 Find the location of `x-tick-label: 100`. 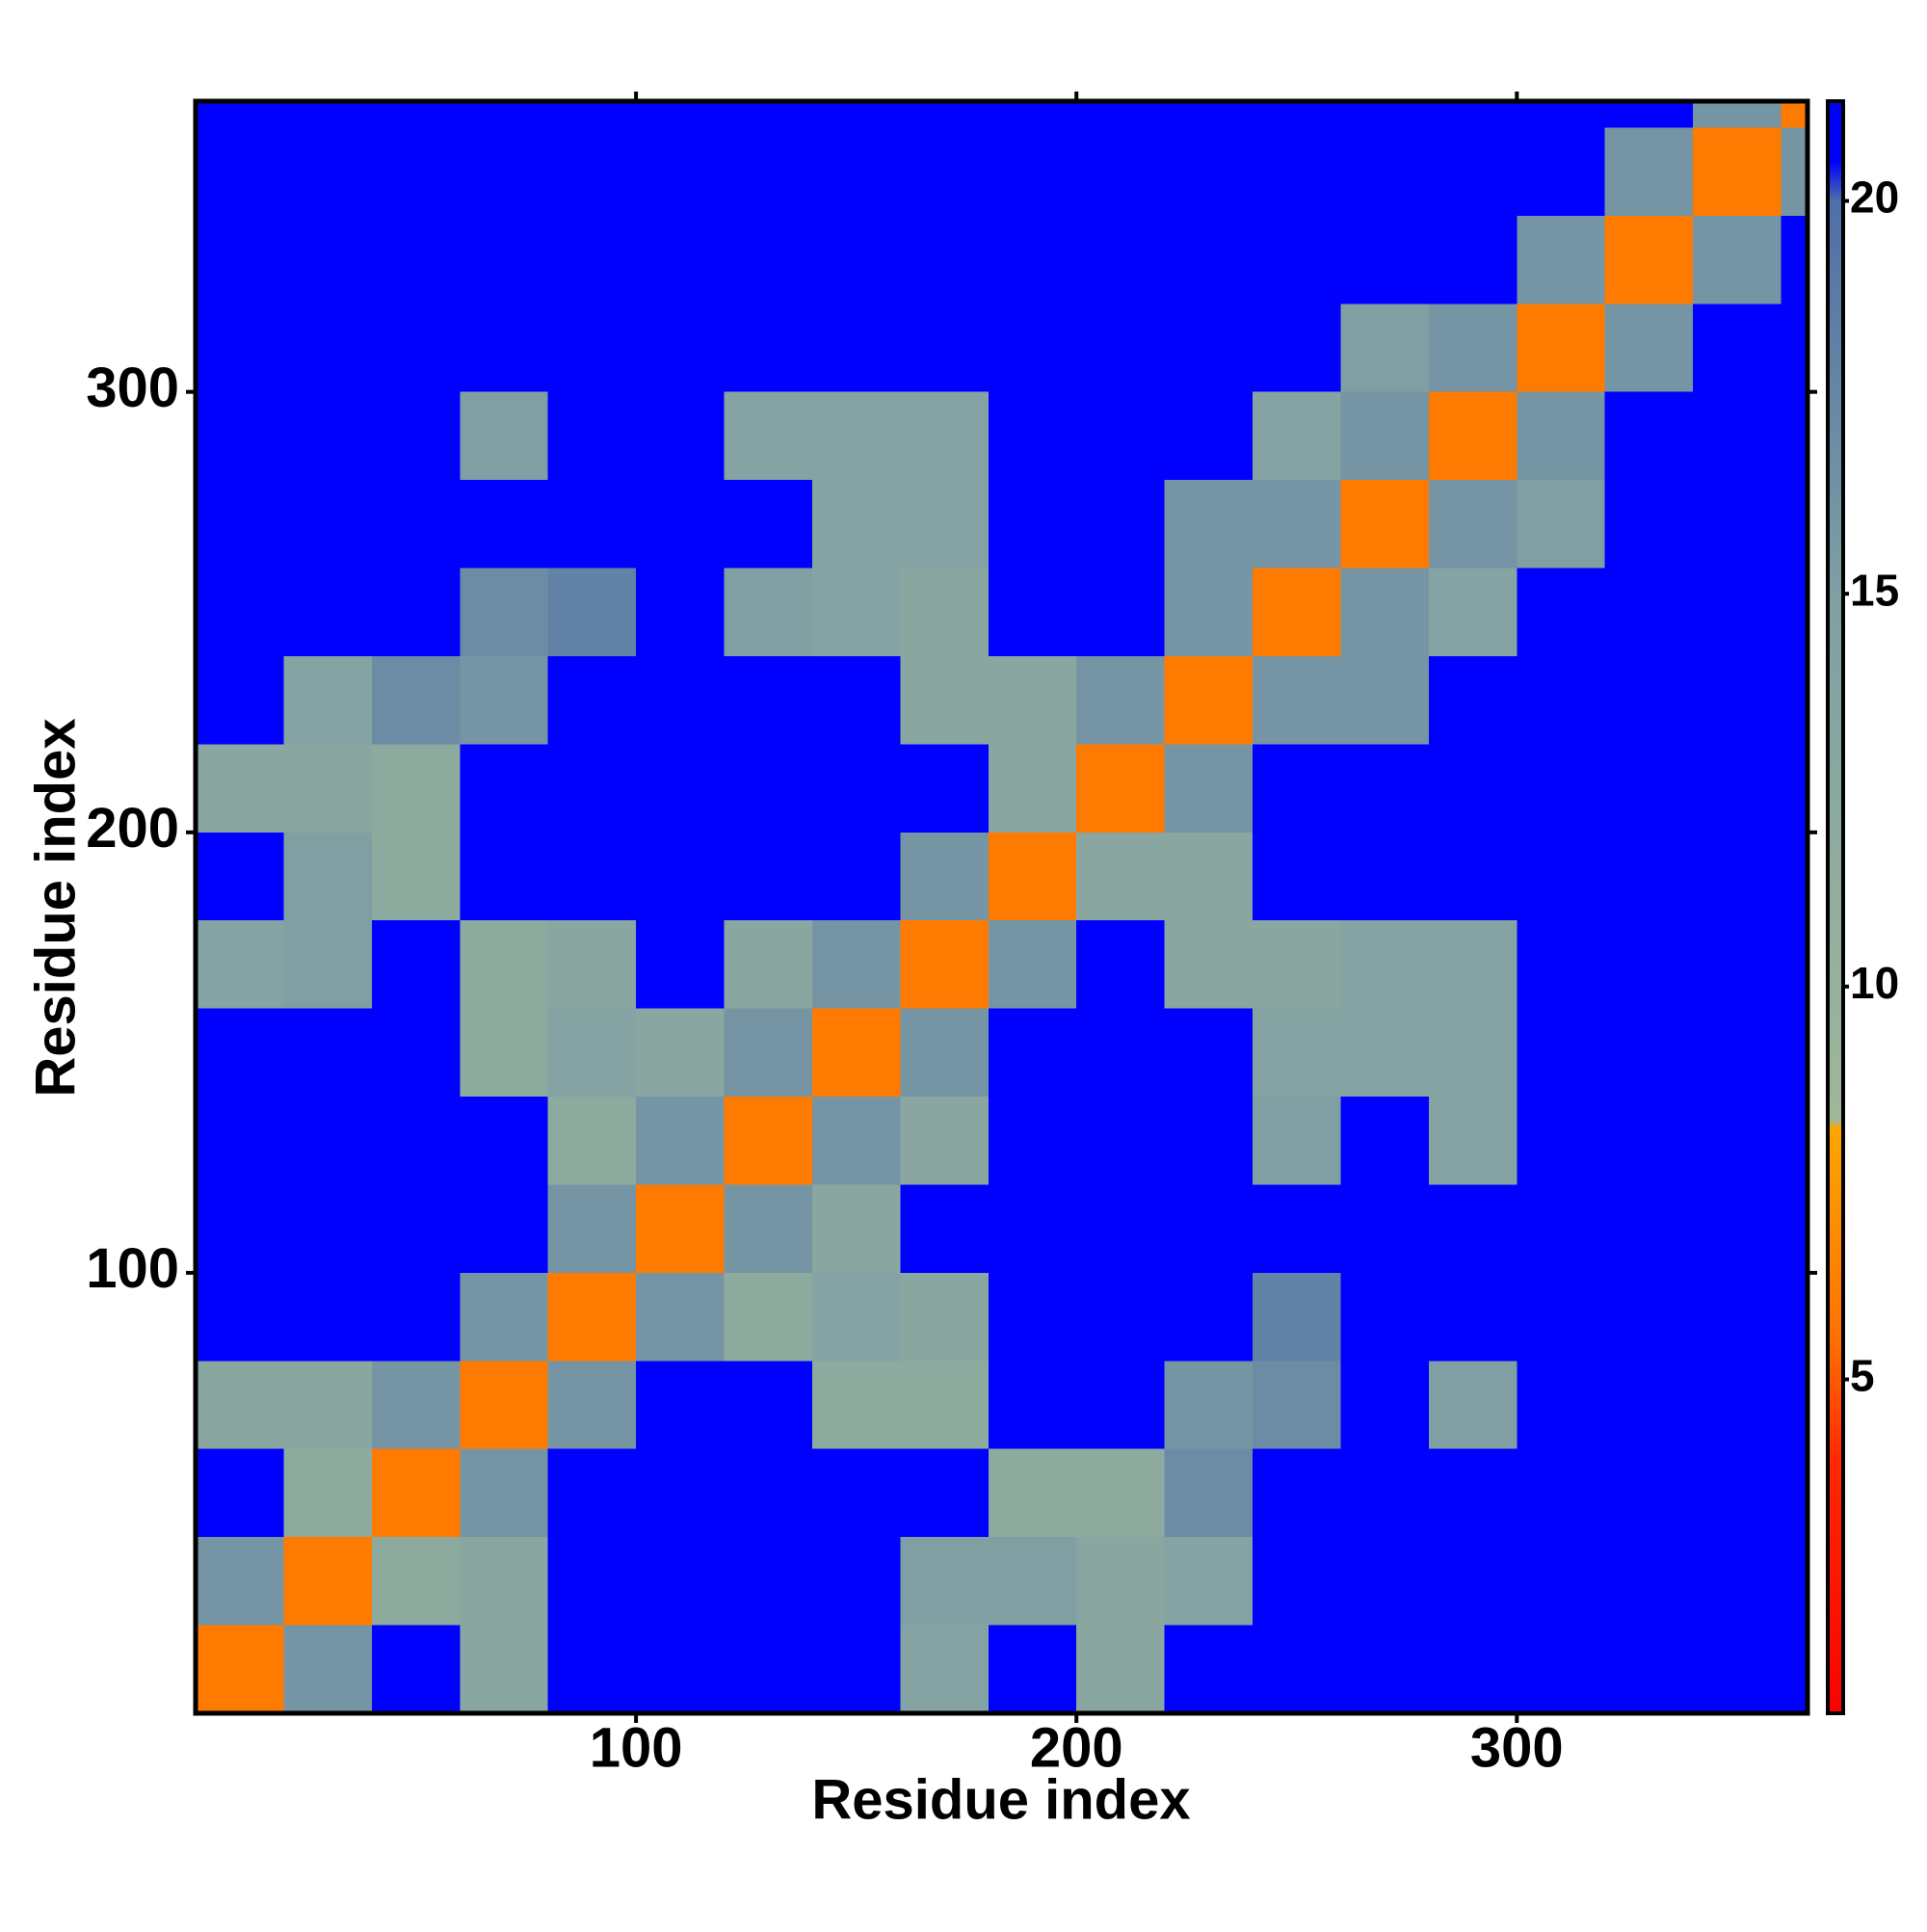

x-tick-label: 100 is located at coordinates (637, 1747).